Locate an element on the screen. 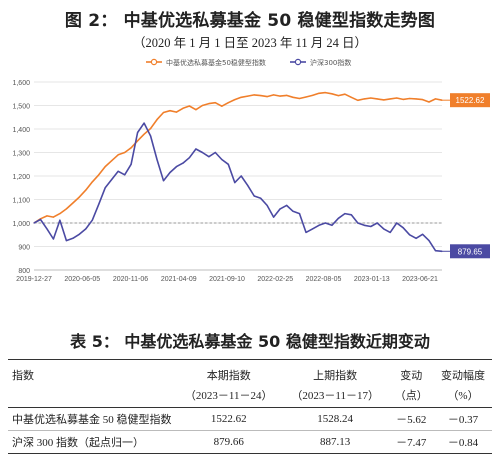 The image size is (500, 454). header-previous: 上期指数 is located at coordinates (335, 372).